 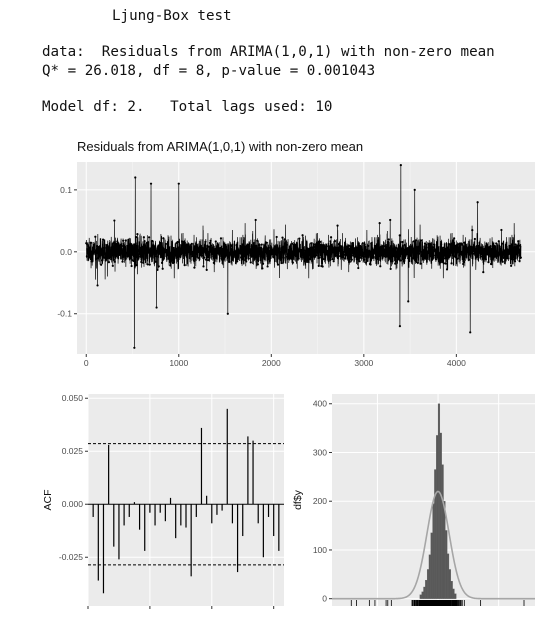 I want to click on ts-x-tick-label: 3000, so click(x=363, y=363).